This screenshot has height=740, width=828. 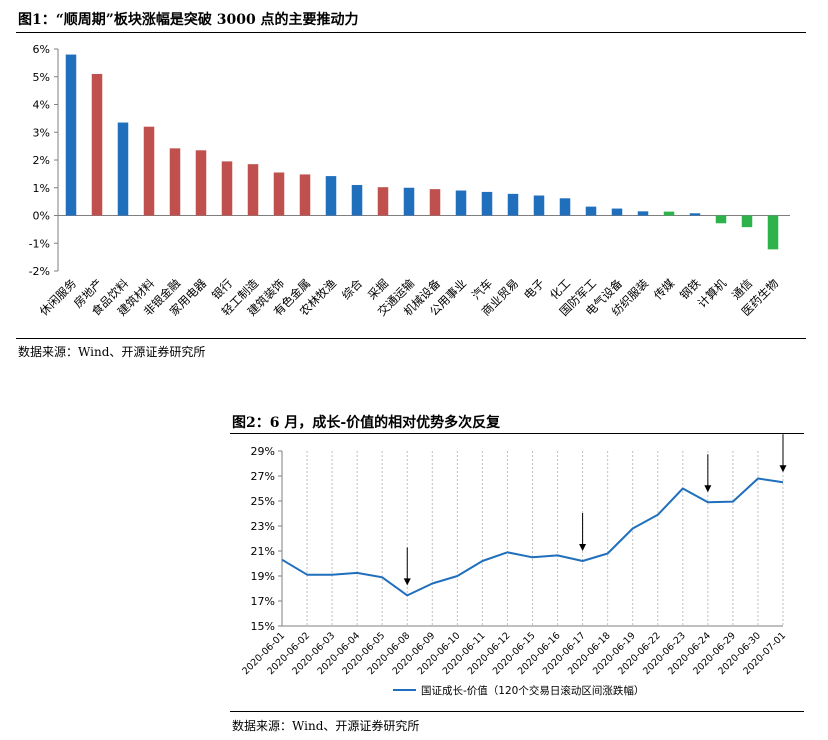 I want to click on figure2-bottom-rule, so click(x=517, y=711).